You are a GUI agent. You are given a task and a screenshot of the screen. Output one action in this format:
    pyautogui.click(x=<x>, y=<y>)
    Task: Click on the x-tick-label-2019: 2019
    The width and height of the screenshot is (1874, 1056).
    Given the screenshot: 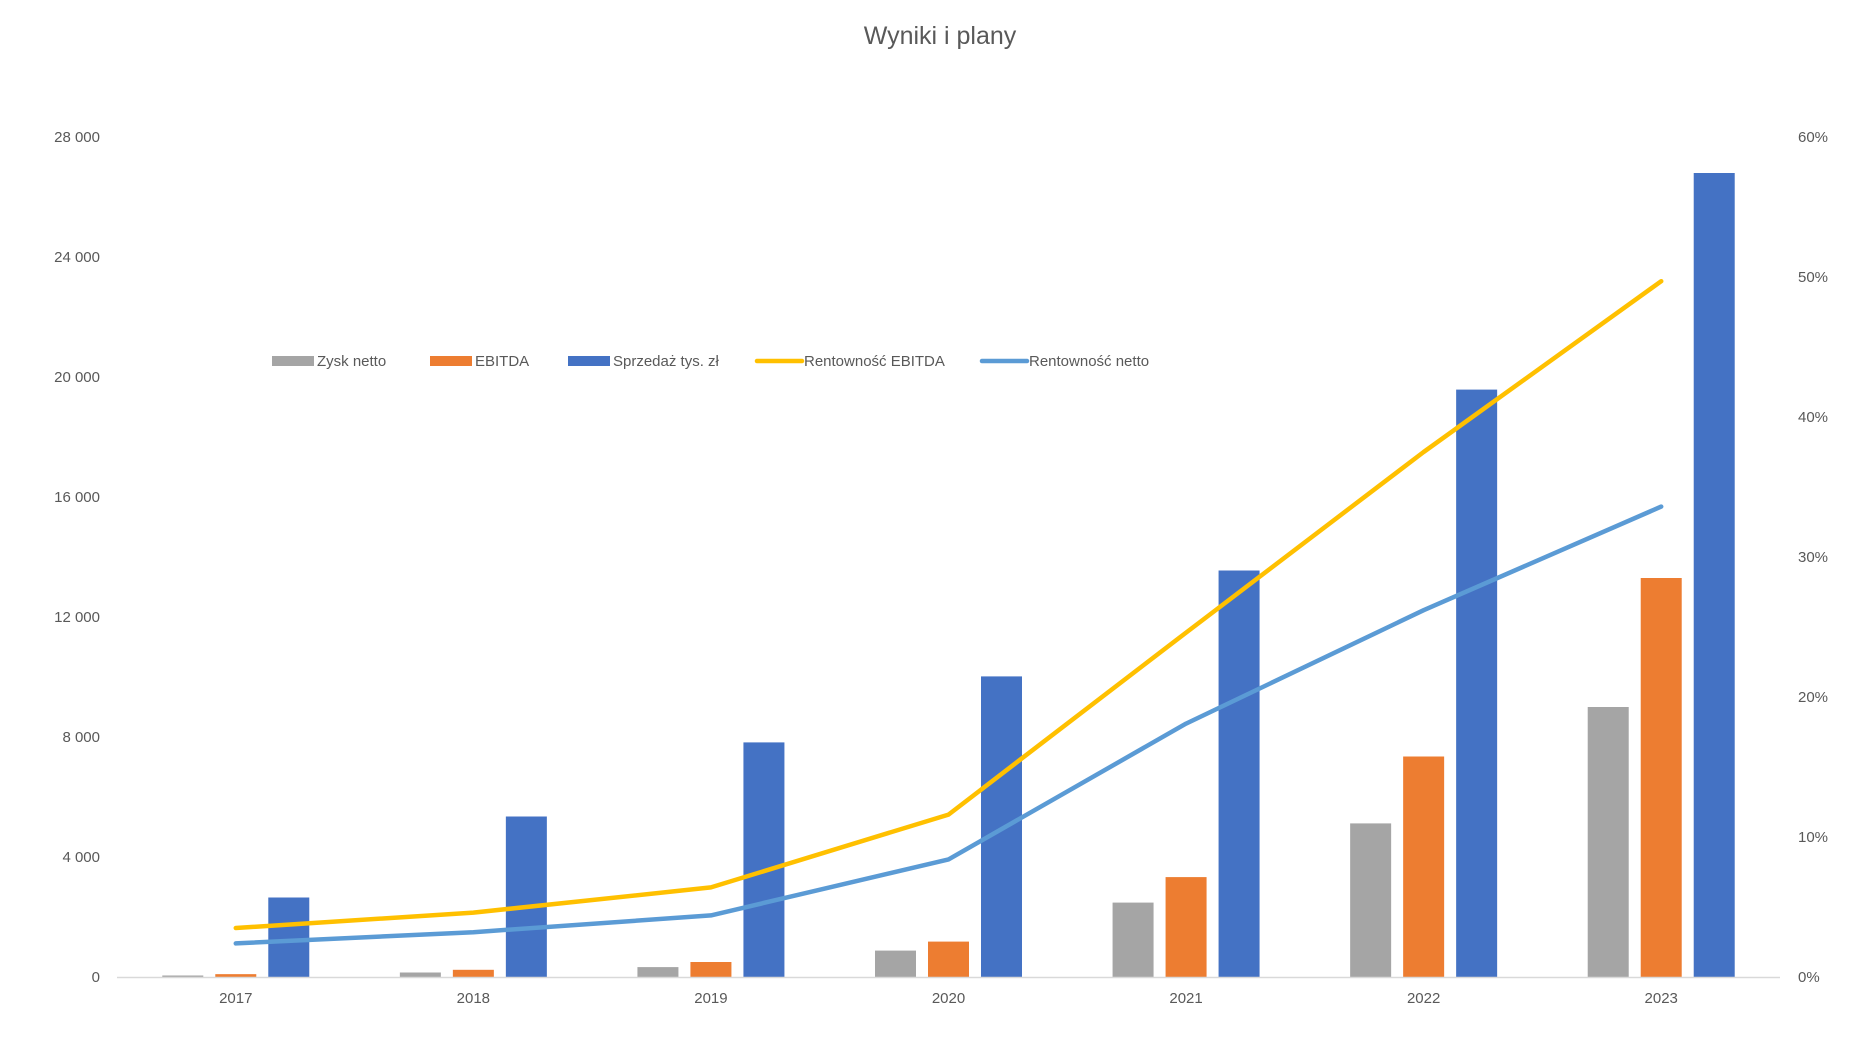 What is the action you would take?
    pyautogui.click(x=710, y=998)
    